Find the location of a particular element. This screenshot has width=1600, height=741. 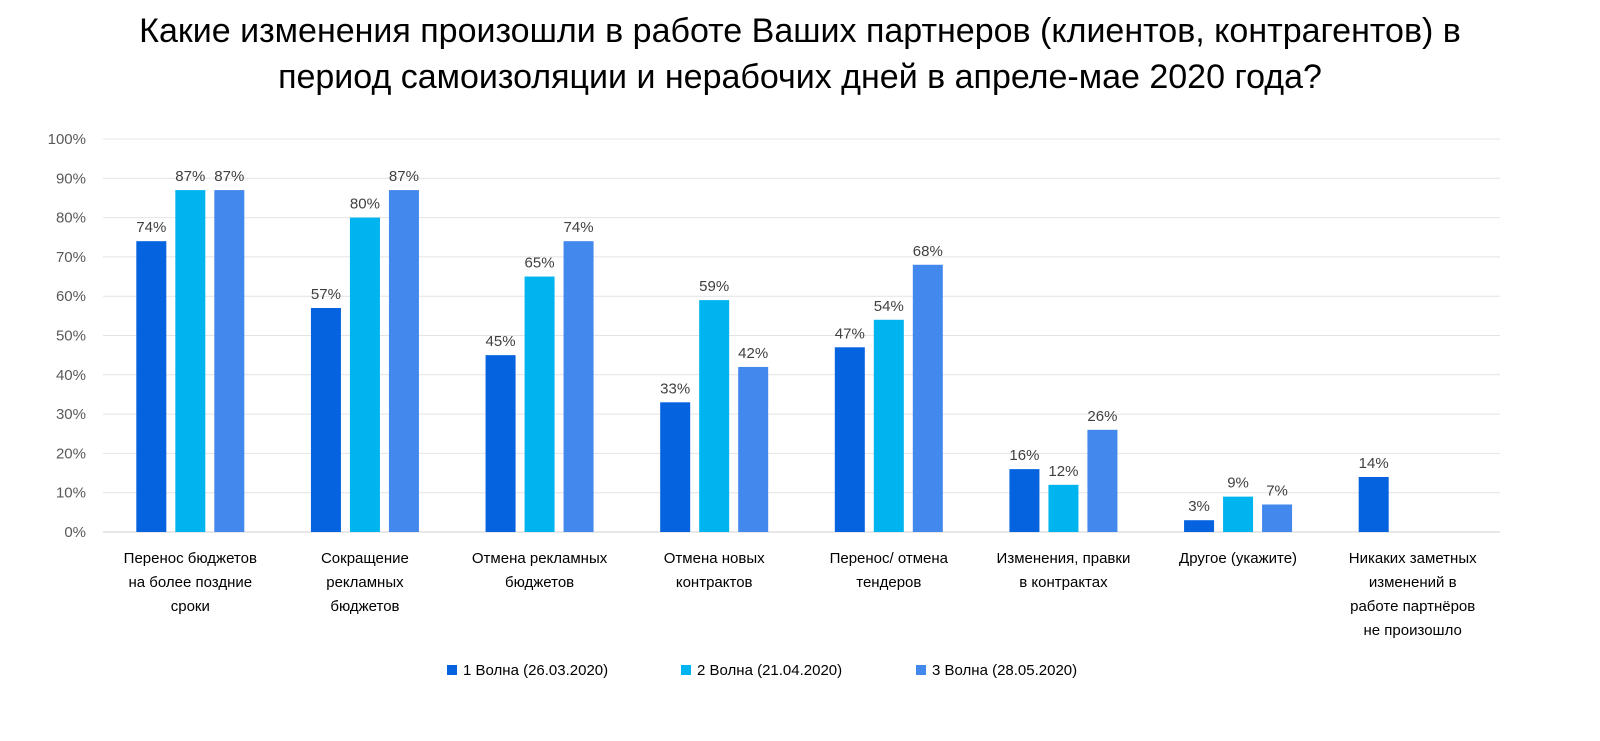

data-label: 47% is located at coordinates (850, 333).